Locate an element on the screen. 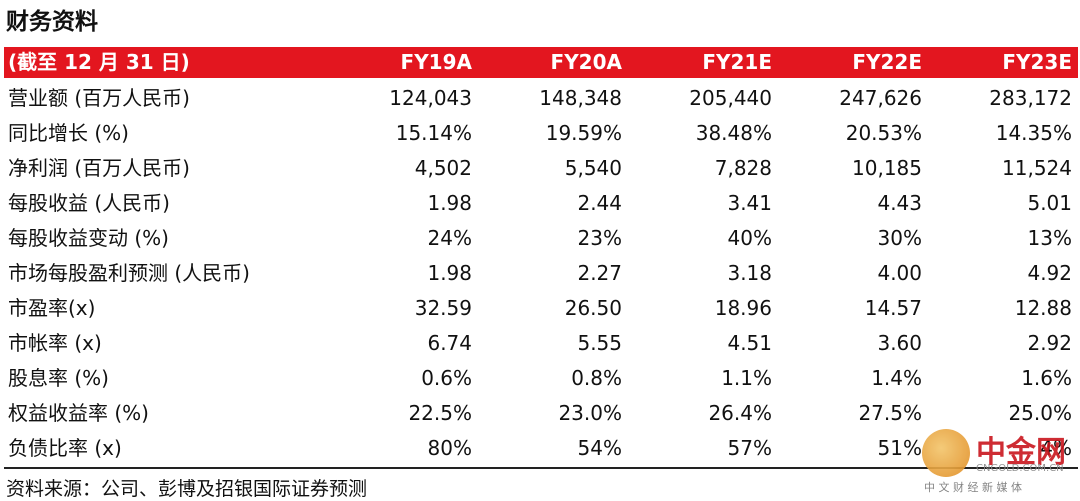  table-cell: 2.44 is located at coordinates (599, 203).